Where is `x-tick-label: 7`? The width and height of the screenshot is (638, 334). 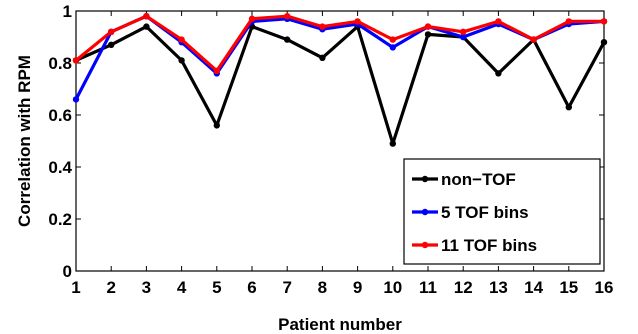
x-tick-label: 7 is located at coordinates (286, 287).